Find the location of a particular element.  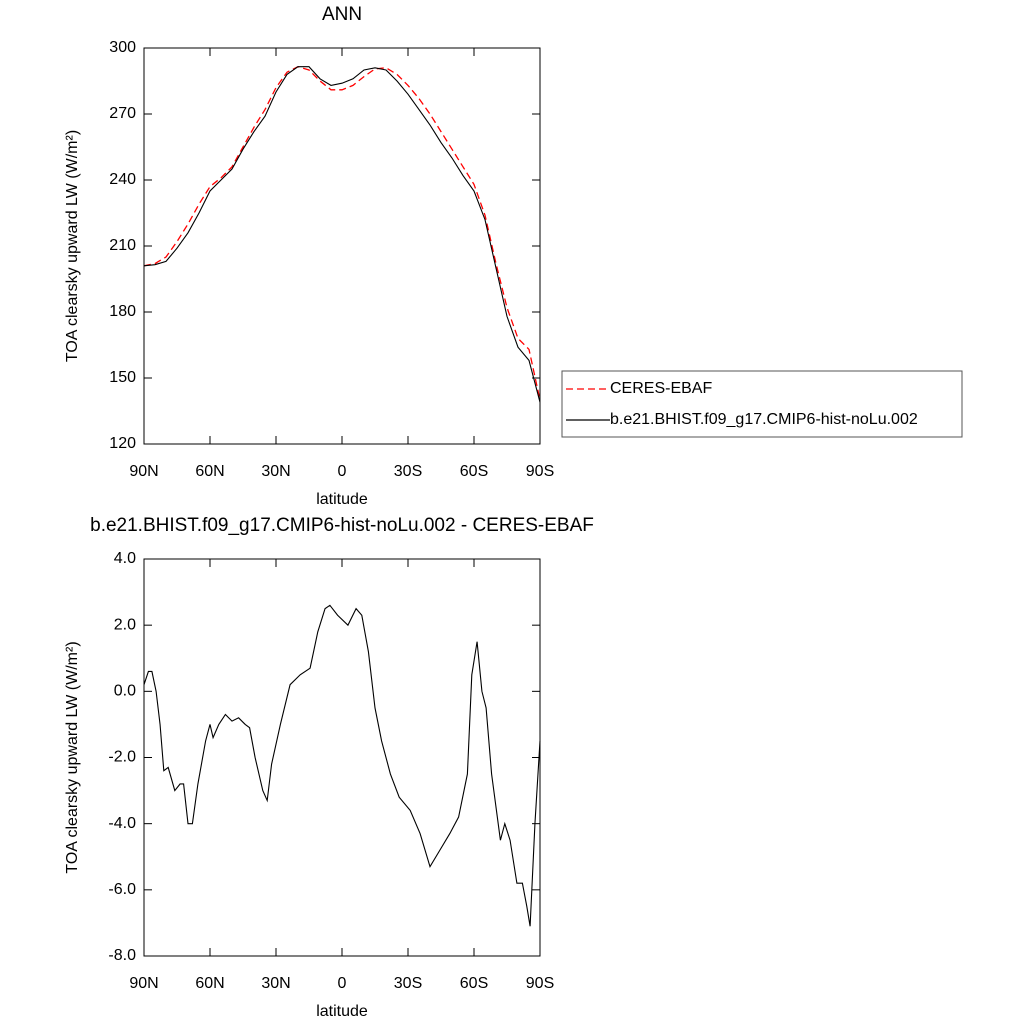

y-tick-label: 2.0 is located at coordinates (125, 624).